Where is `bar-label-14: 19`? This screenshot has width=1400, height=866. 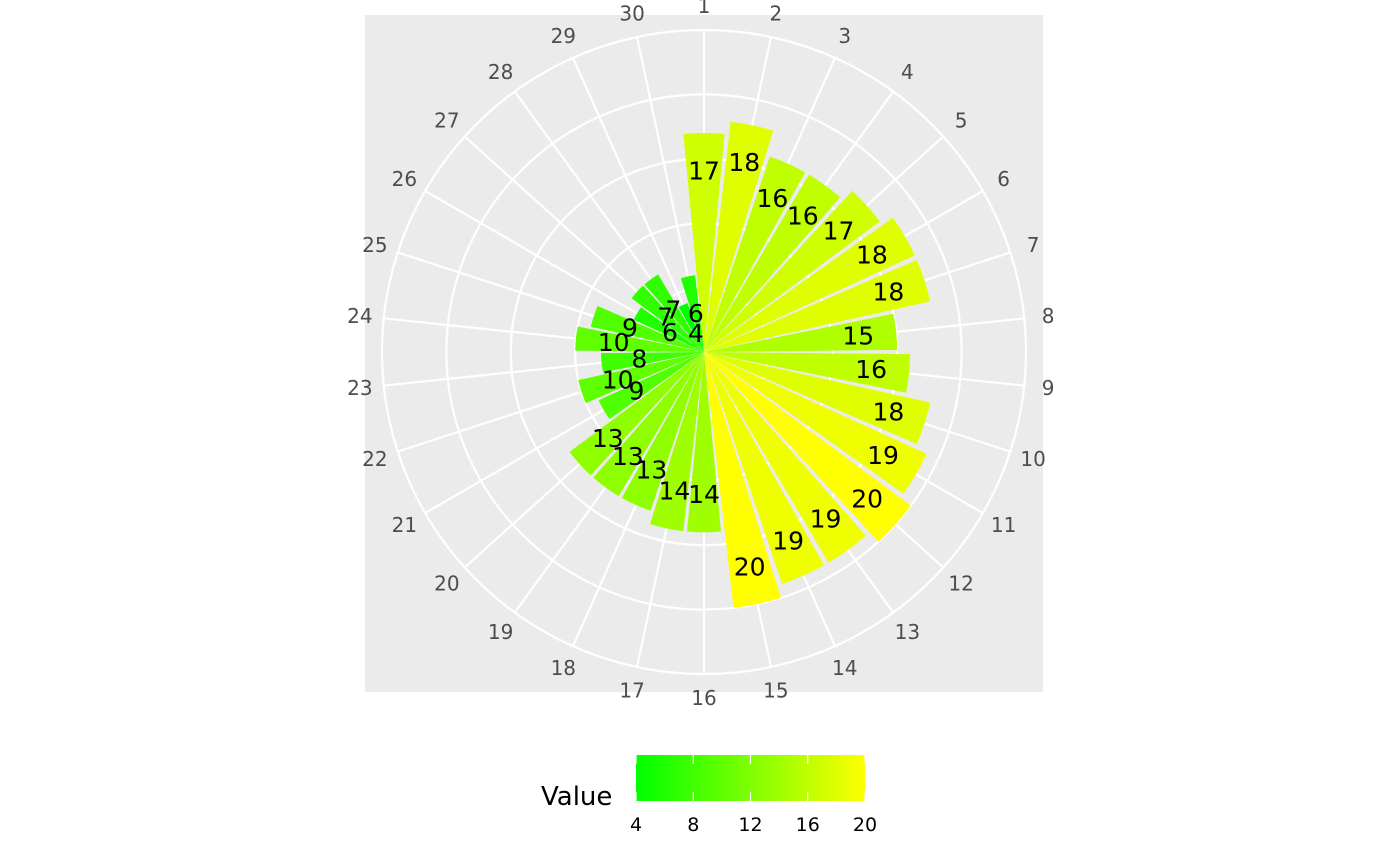 bar-label-14: 19 is located at coordinates (788, 540).